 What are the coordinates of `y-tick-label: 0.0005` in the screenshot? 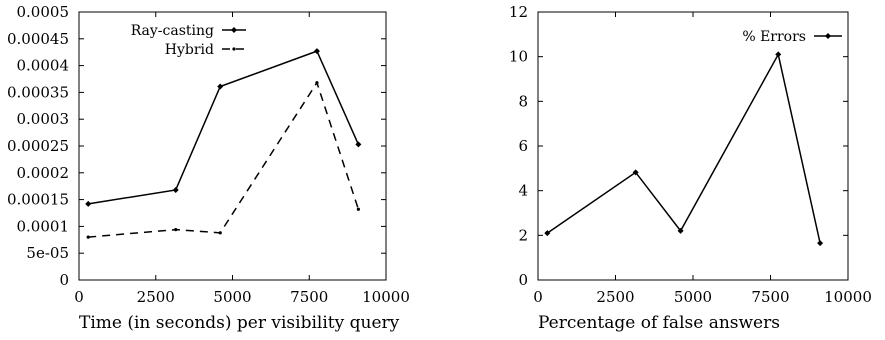 It's located at (43, 12).